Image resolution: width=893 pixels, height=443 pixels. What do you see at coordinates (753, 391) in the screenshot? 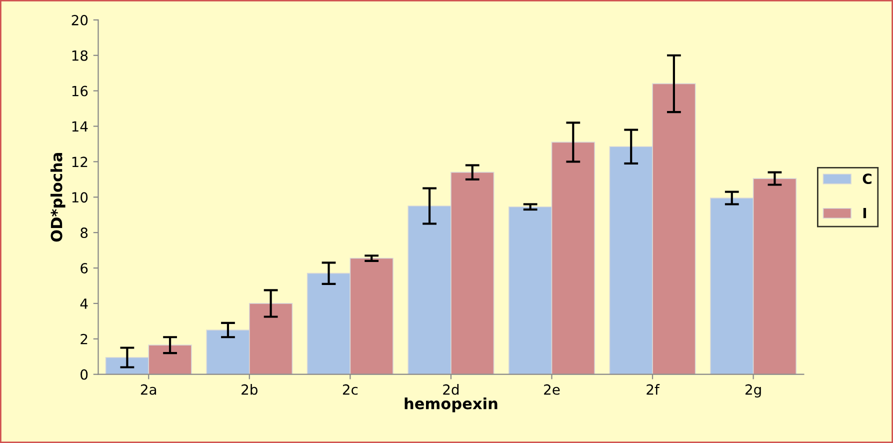
I see `x-tick-label: 2g` at bounding box center [753, 391].